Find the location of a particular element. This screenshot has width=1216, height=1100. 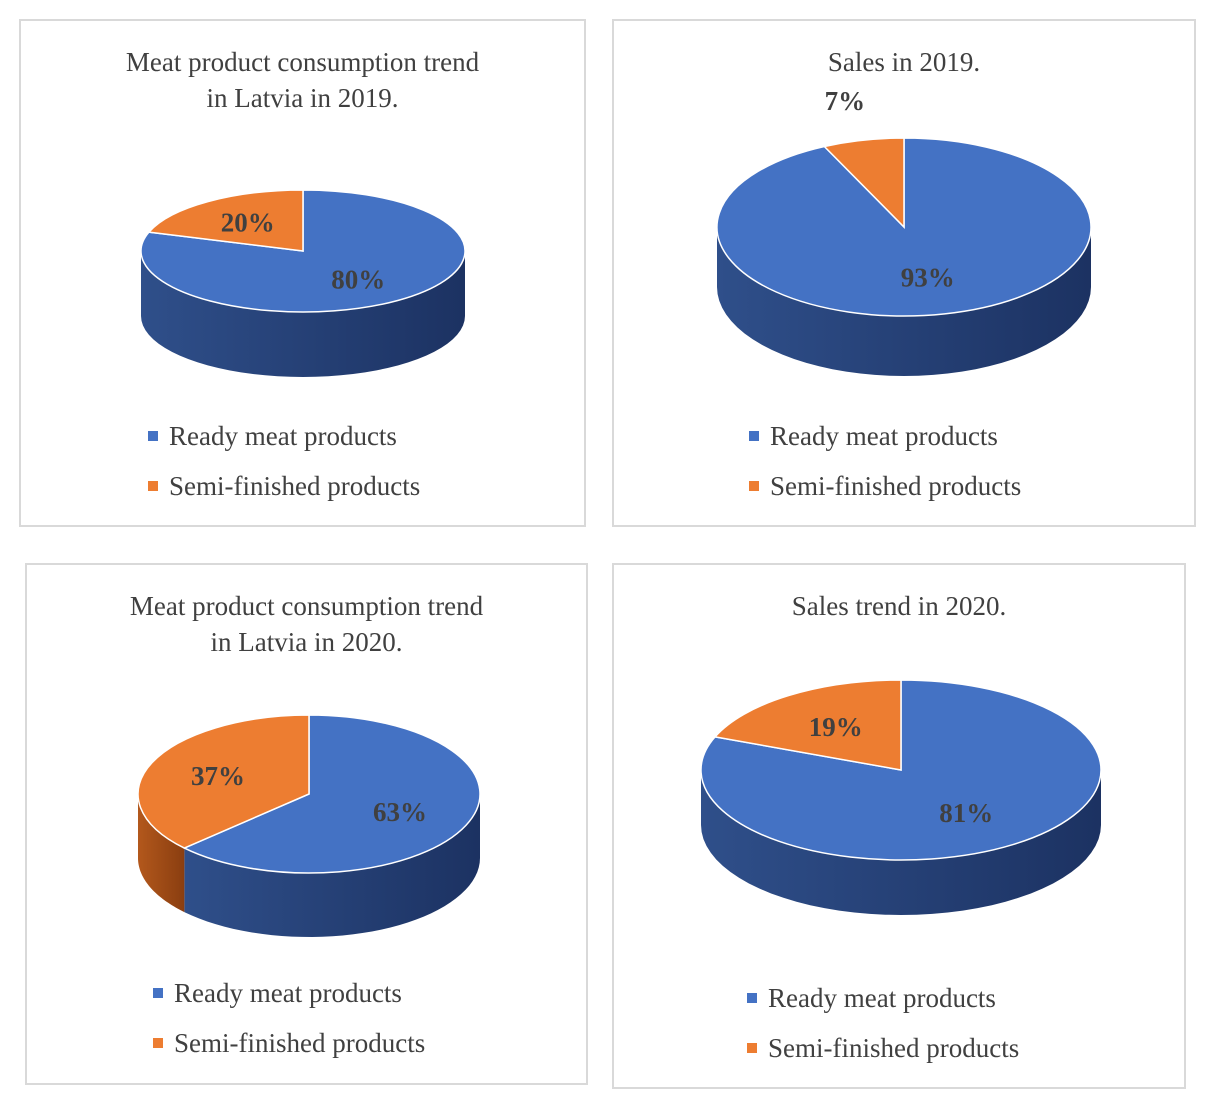

pie-chart-sales-2020: 81% 19% is located at coordinates (901, 797).